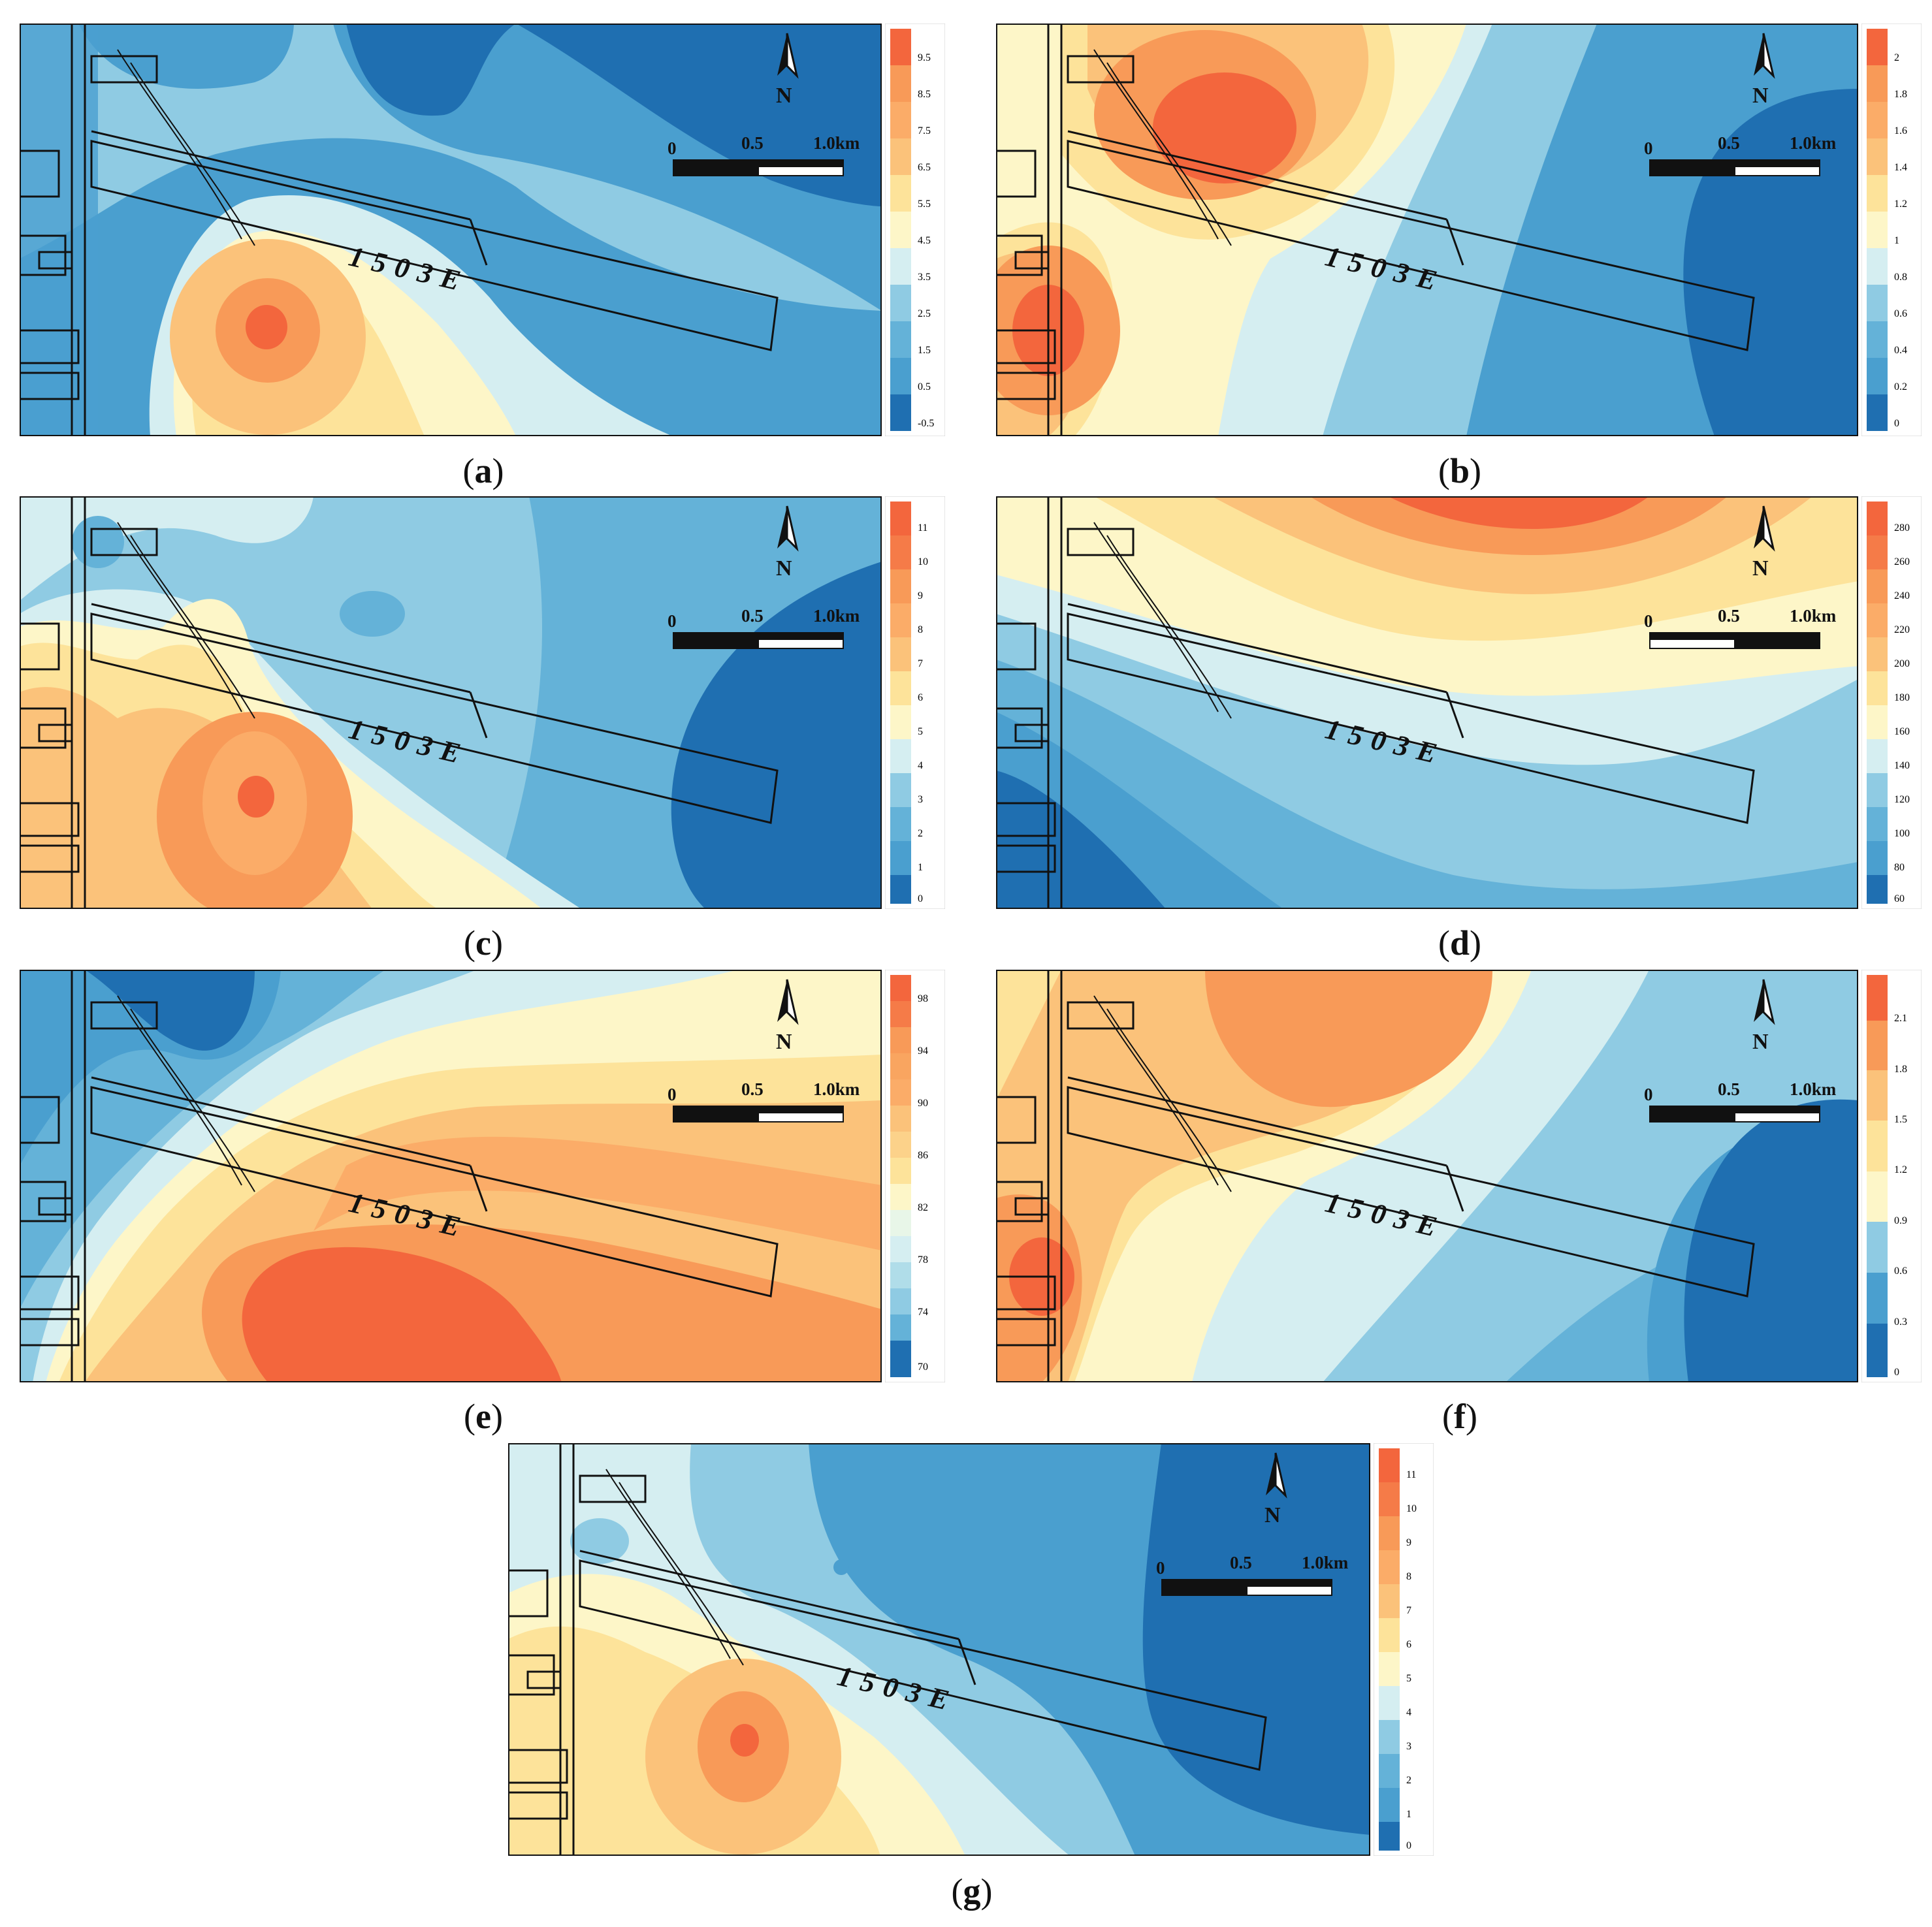 The width and height of the screenshot is (1932, 1927). I want to click on scale-half-a: 0.5, so click(752, 143).